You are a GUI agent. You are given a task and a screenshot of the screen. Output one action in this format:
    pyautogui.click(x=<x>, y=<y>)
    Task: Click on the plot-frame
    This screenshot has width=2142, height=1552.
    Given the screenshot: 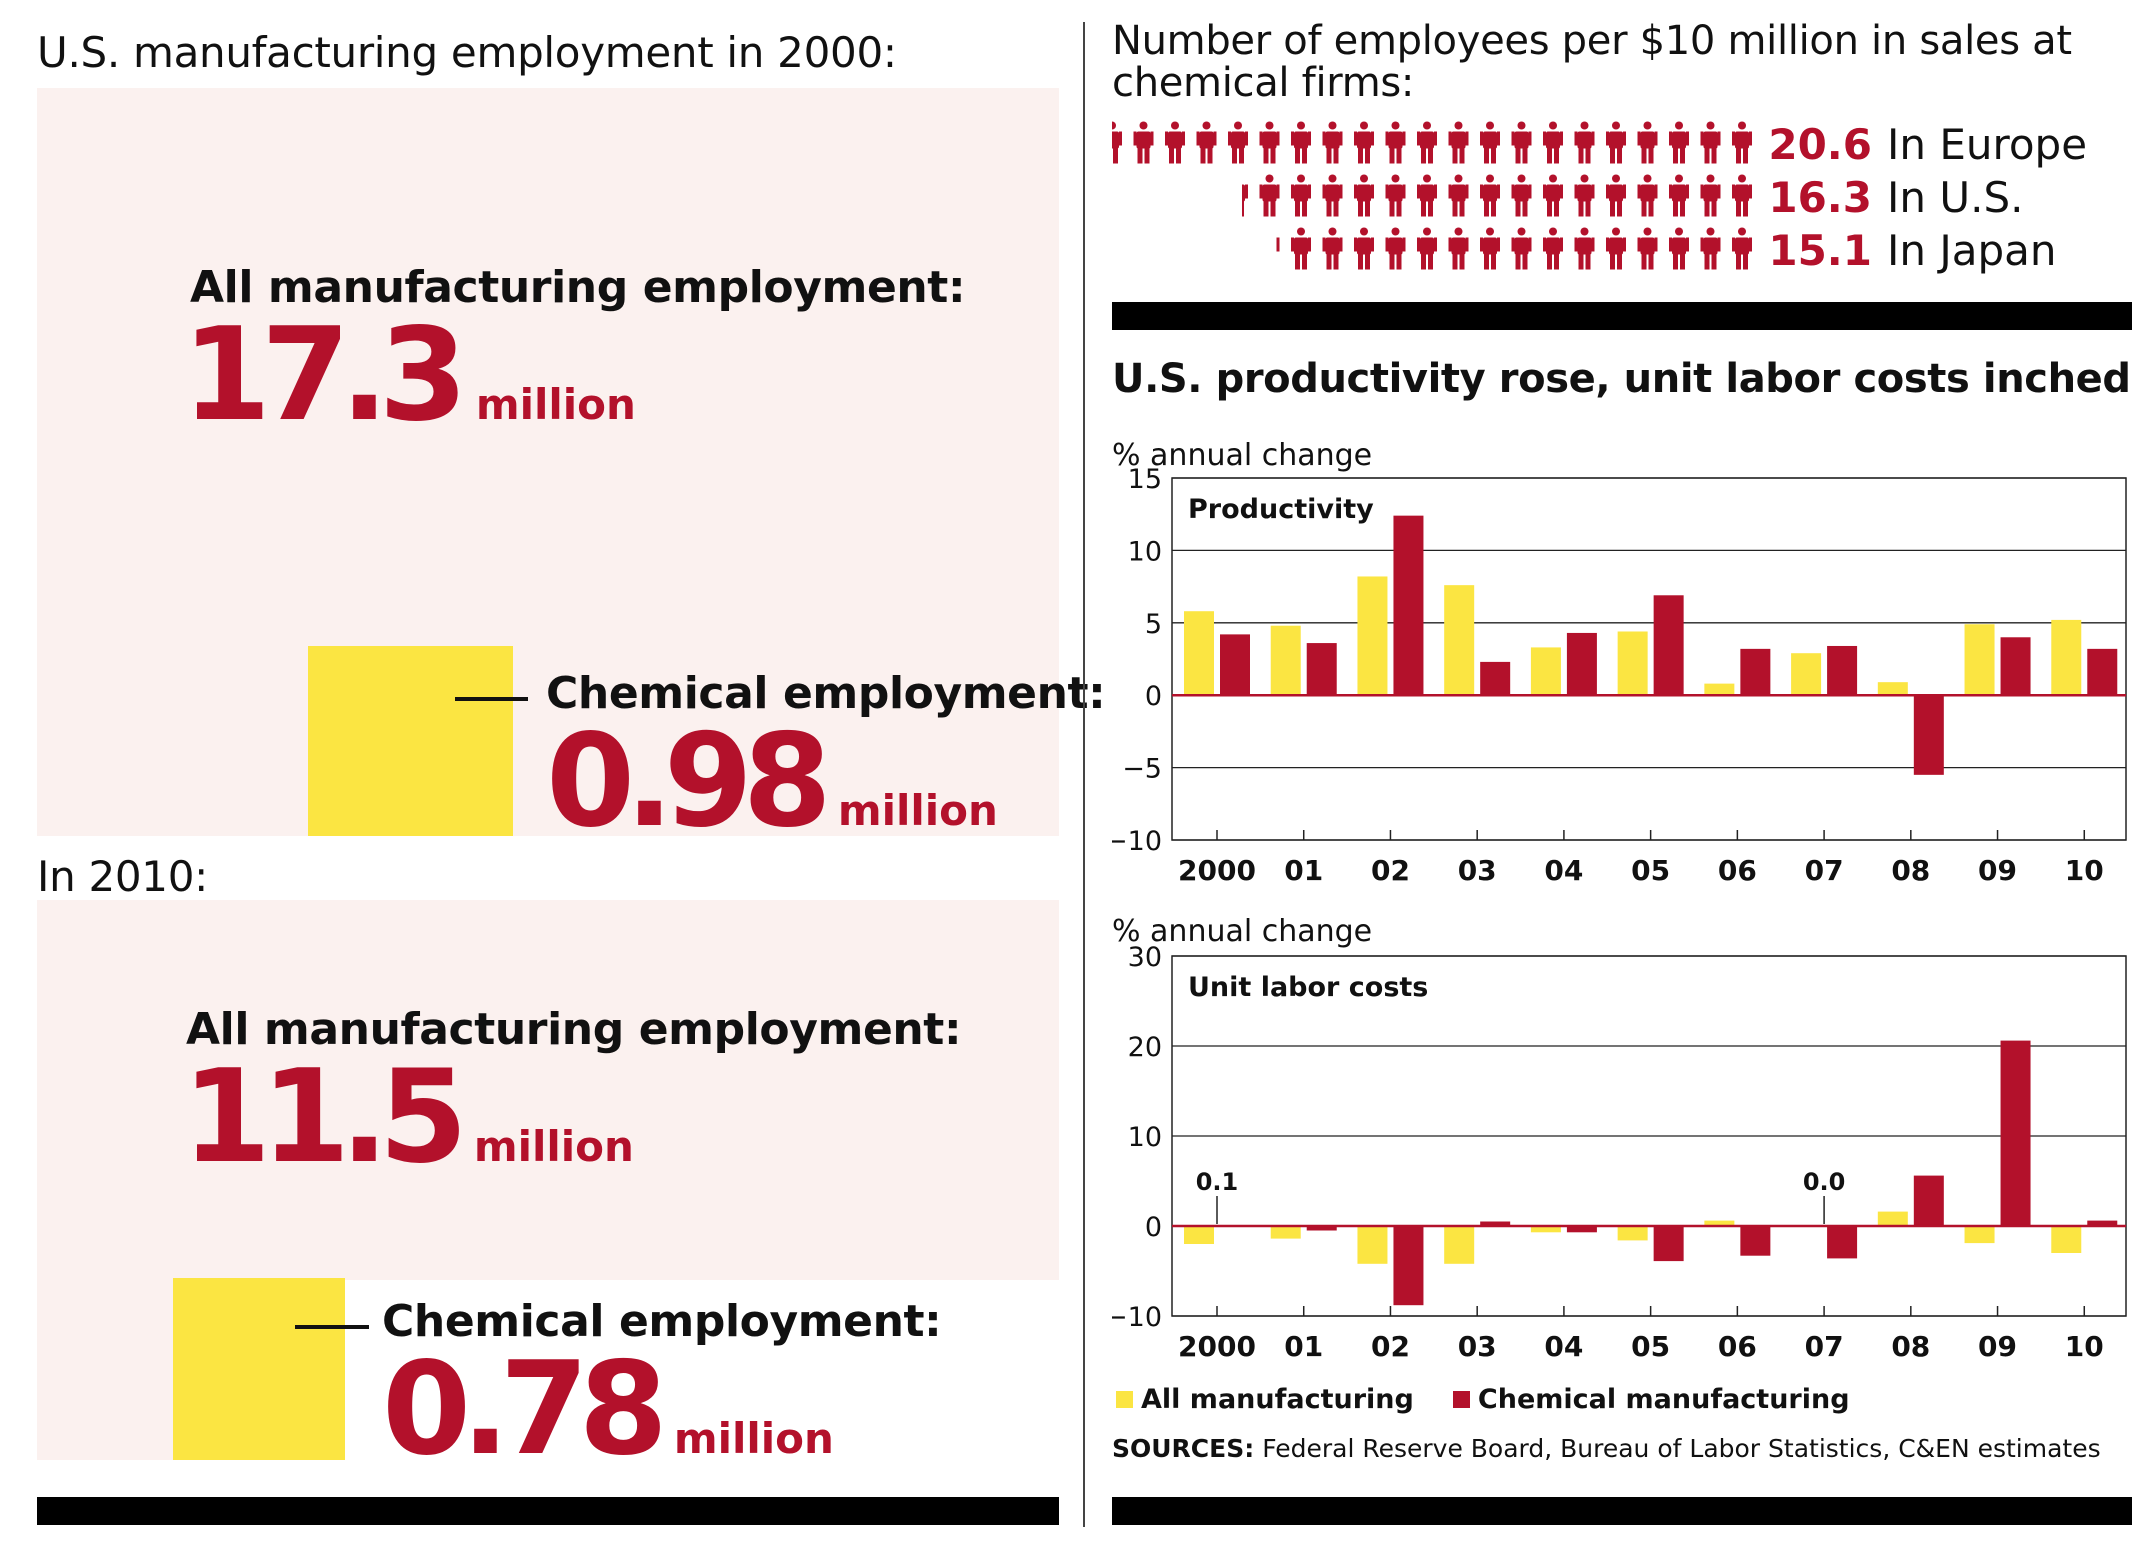 What is the action you would take?
    pyautogui.click(x=1649, y=659)
    